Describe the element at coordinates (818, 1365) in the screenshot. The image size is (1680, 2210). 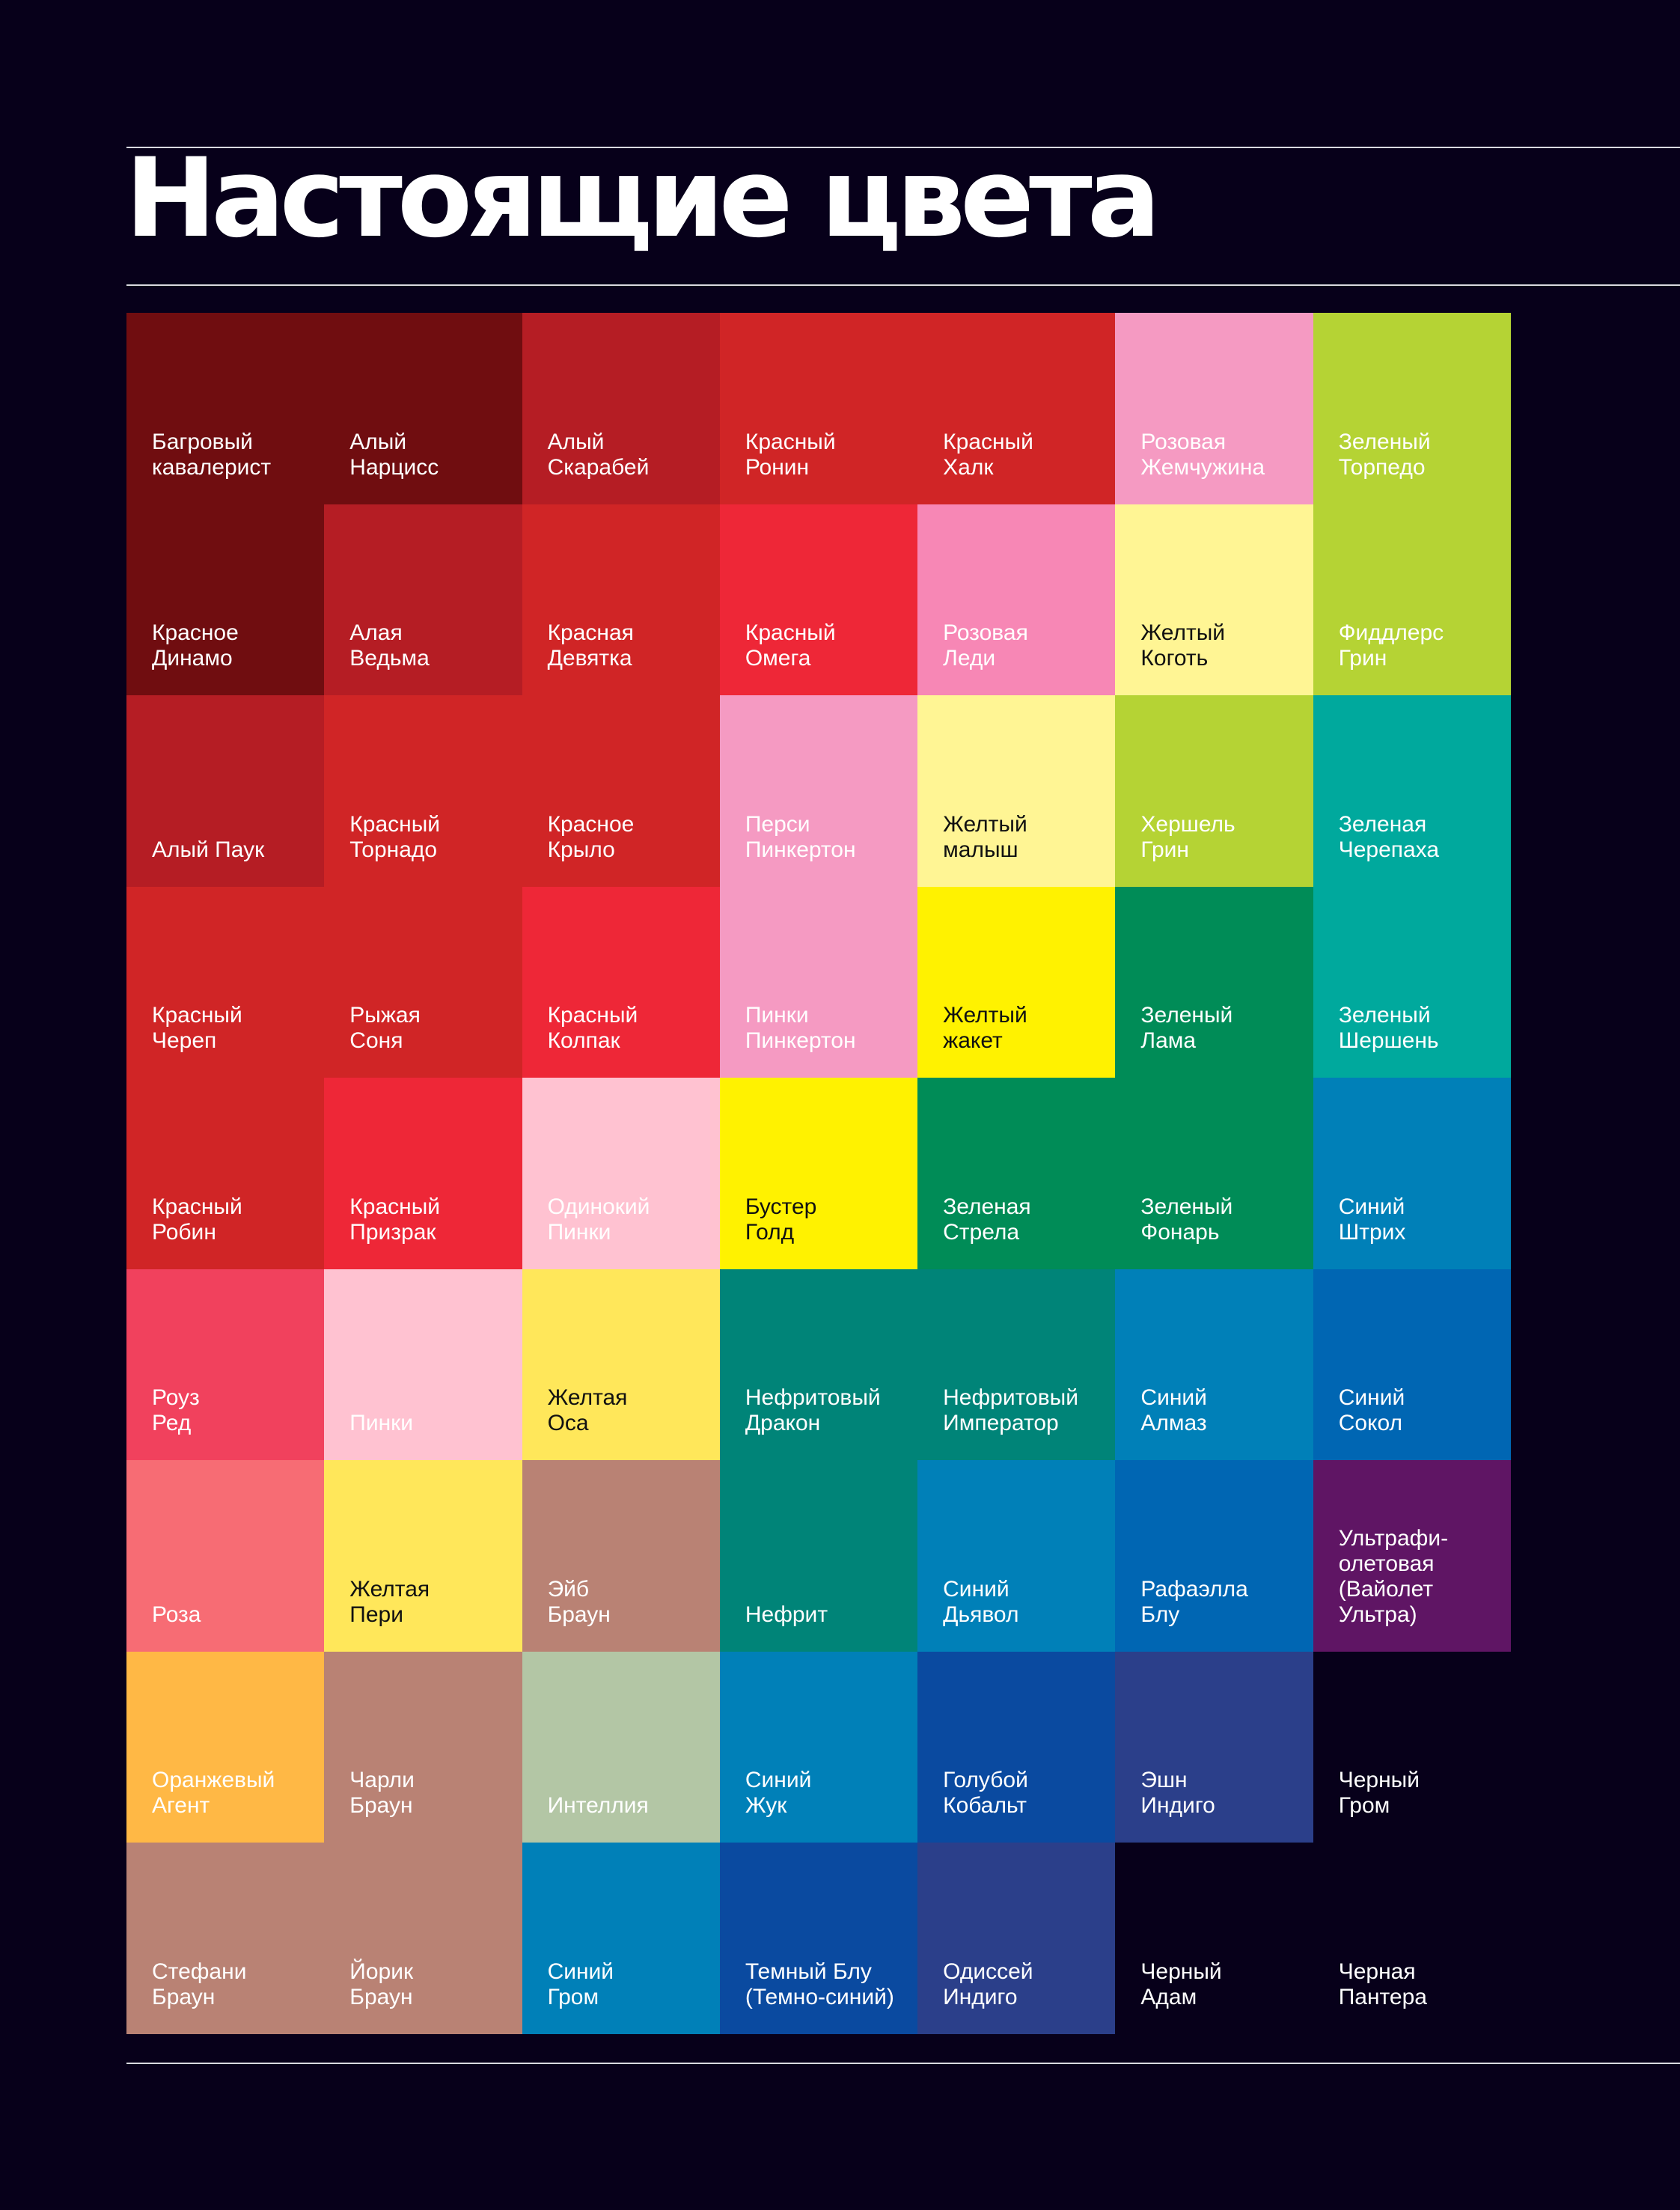
I see `color-swatch-tile: Нефритовый Дракон` at that location.